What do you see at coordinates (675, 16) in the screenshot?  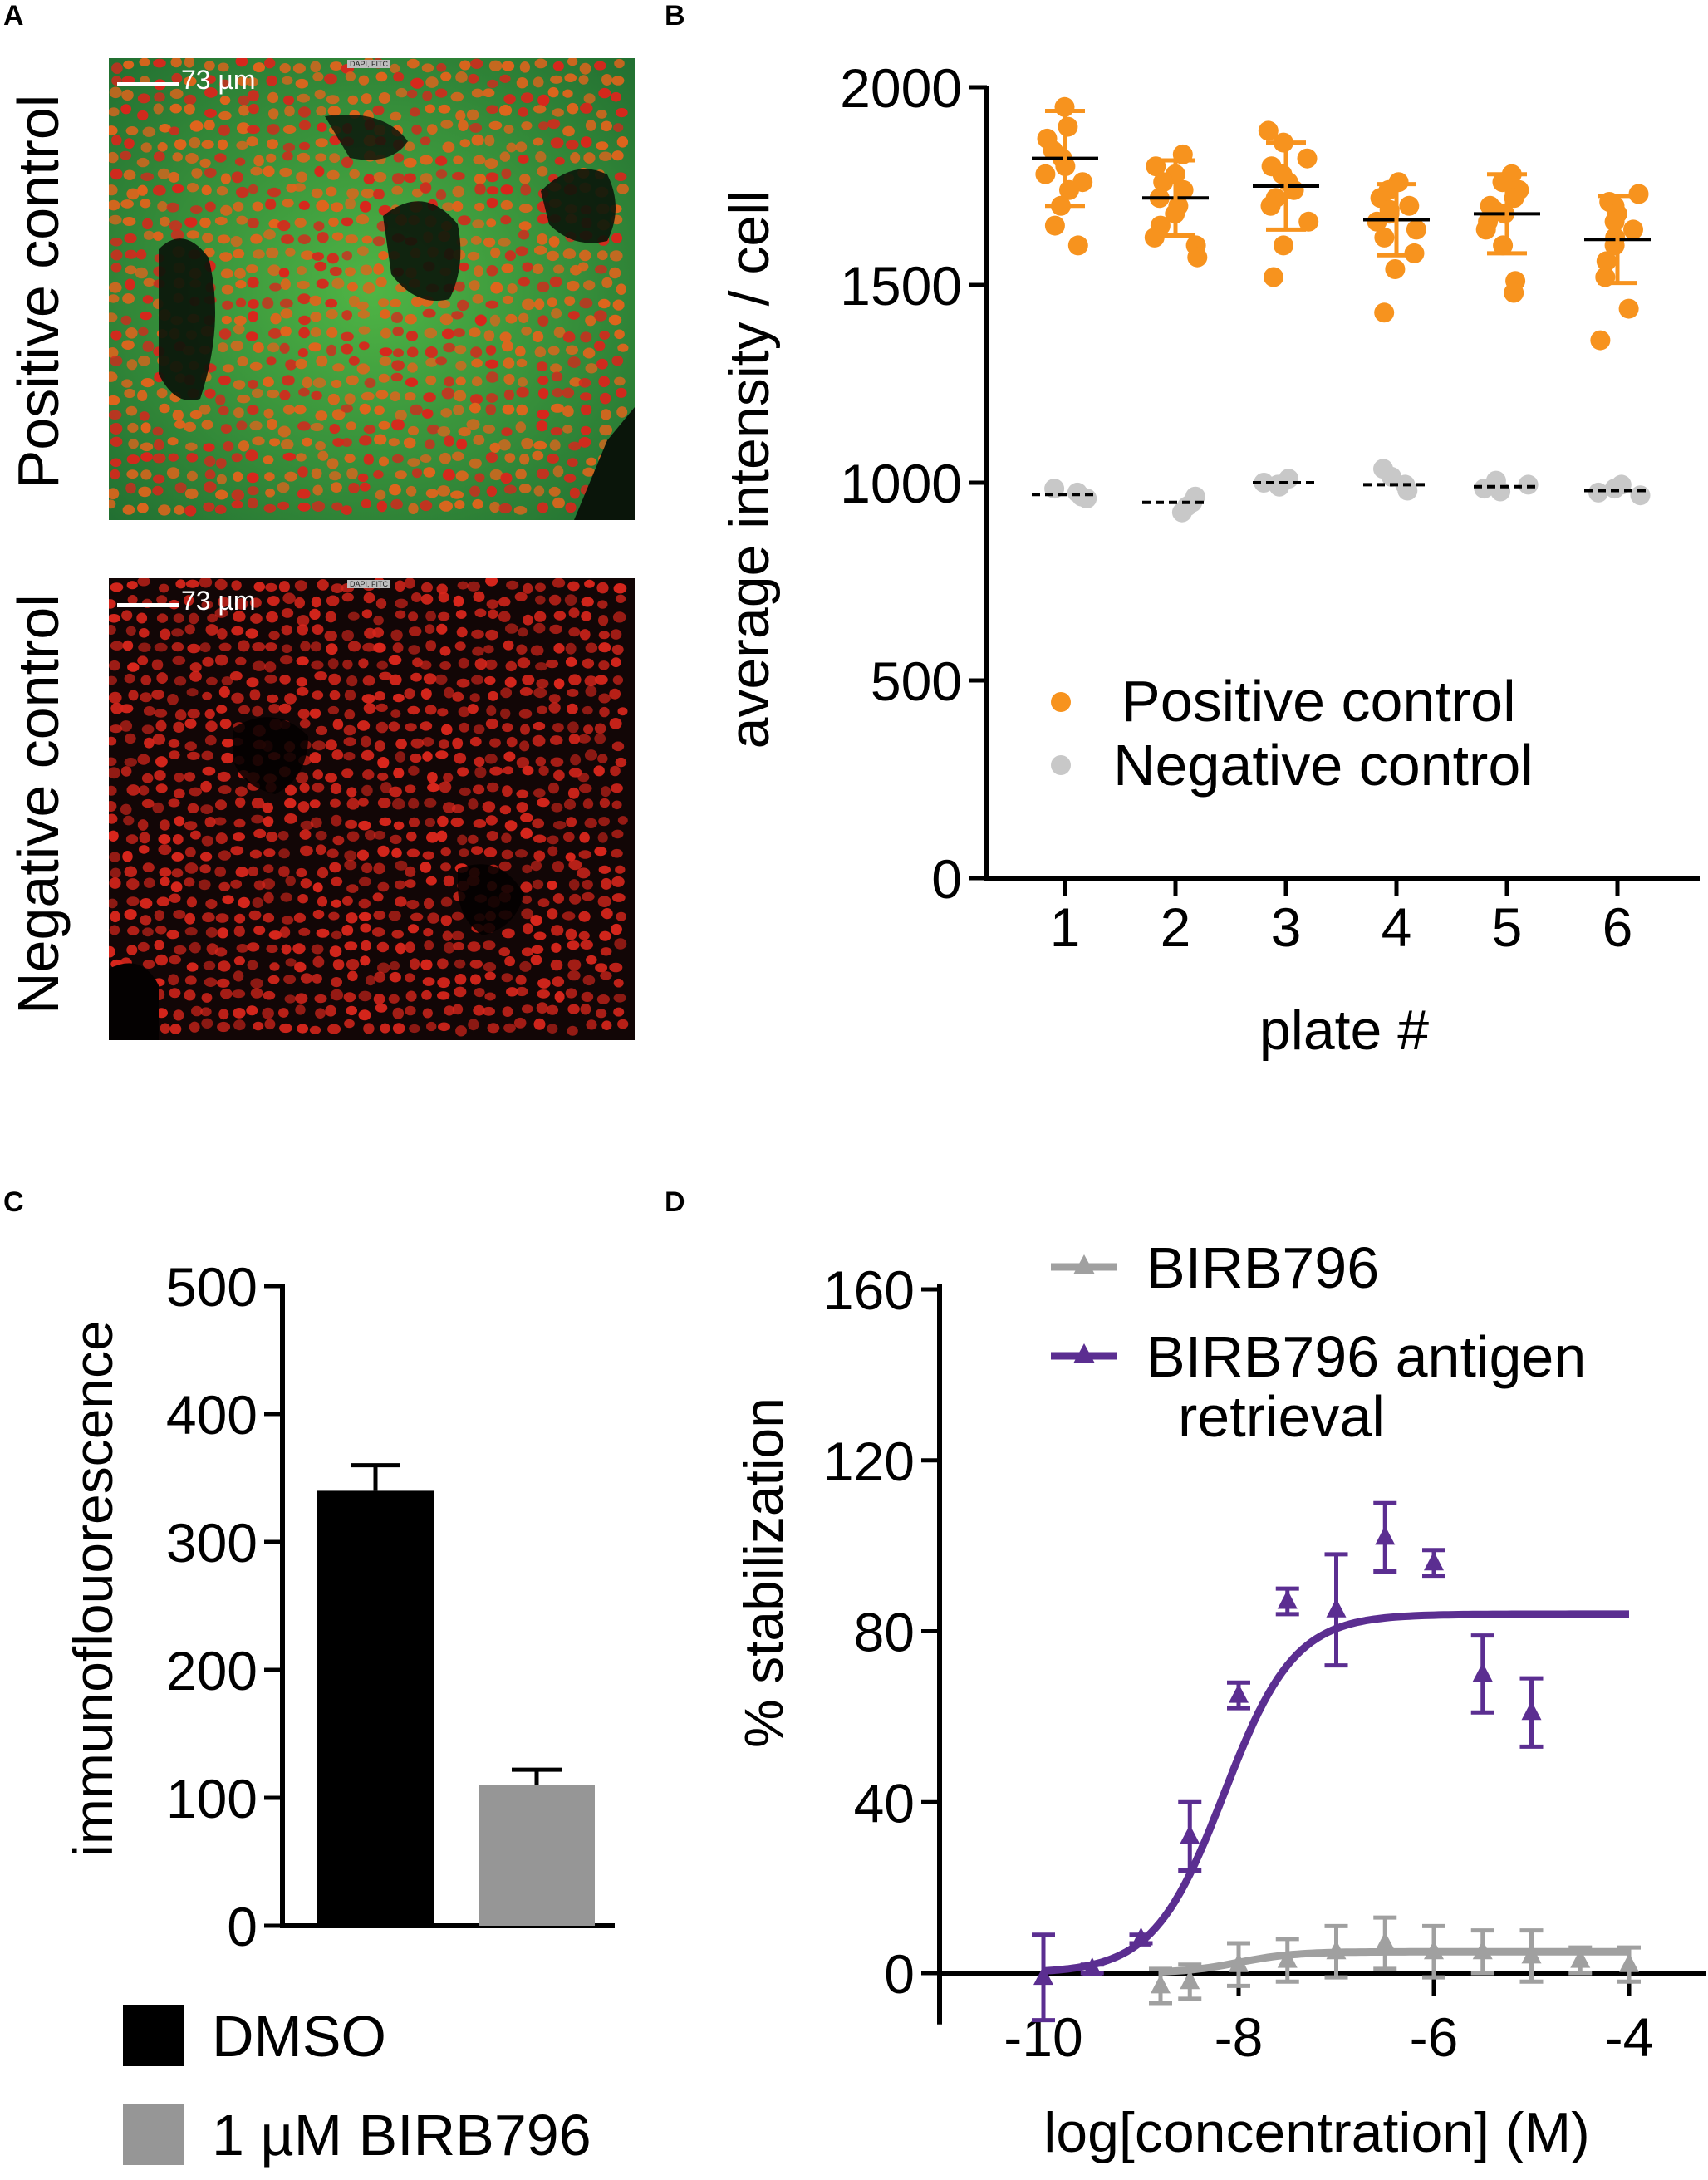 I see `panel-b-letter: B` at bounding box center [675, 16].